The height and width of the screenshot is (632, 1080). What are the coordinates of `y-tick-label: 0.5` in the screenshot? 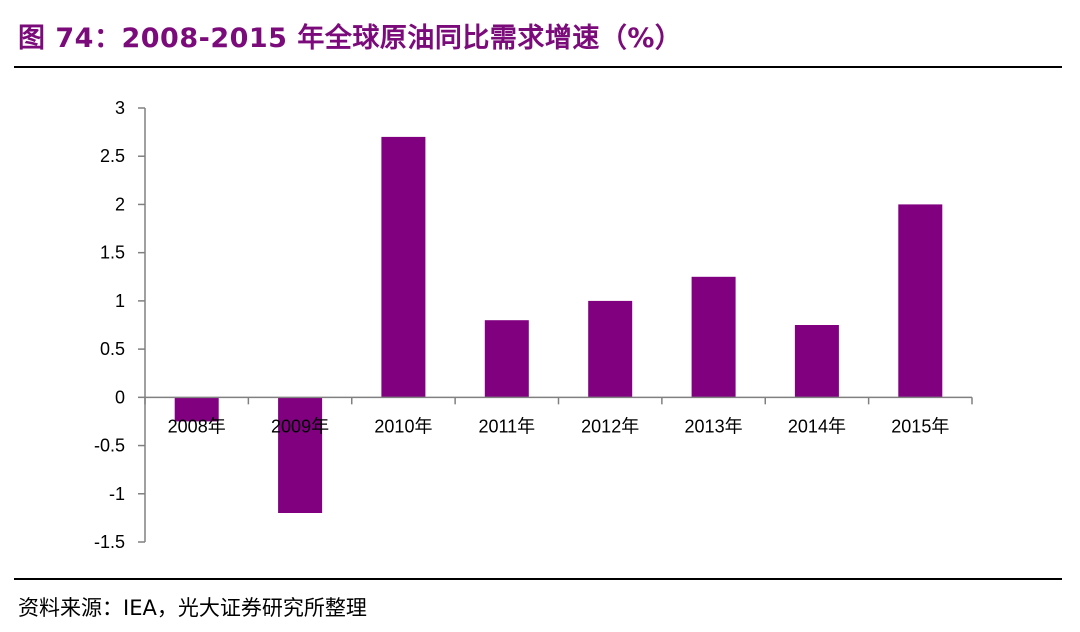 It's located at (112, 349).